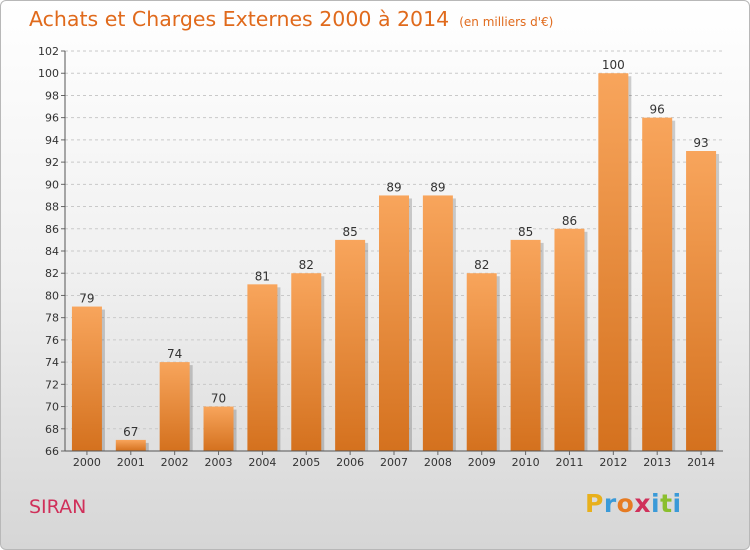 This screenshot has width=750, height=550. What do you see at coordinates (52, 184) in the screenshot?
I see `y-tick-label: 90` at bounding box center [52, 184].